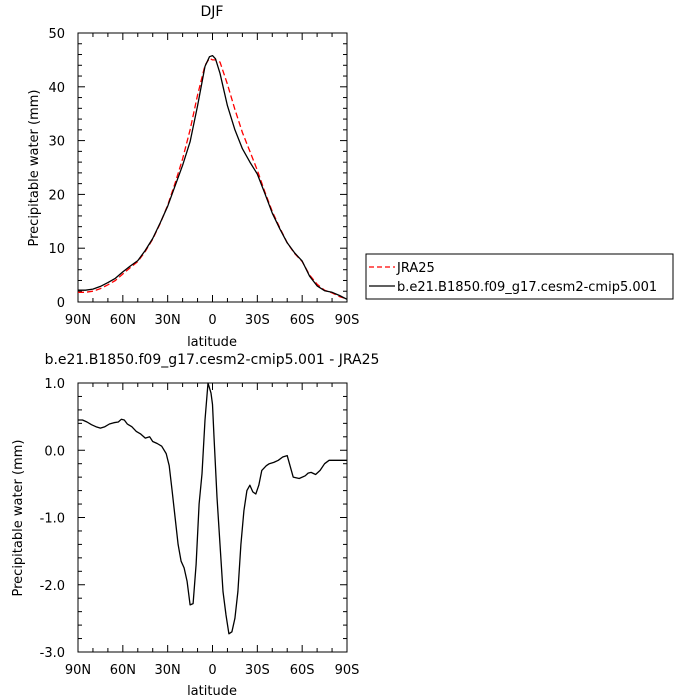  I want to click on top-x-tick-label: 30S, so click(257, 320).